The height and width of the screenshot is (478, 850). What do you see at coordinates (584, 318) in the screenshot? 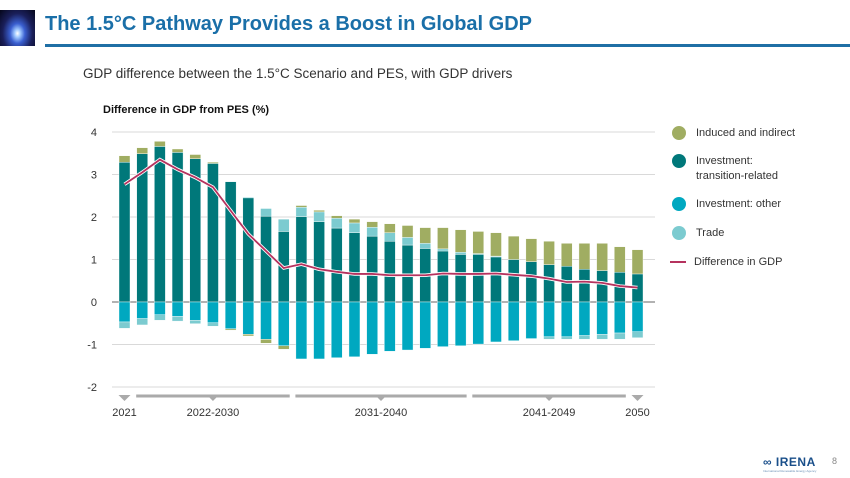
I see `bar-investment-other-2047` at bounding box center [584, 318].